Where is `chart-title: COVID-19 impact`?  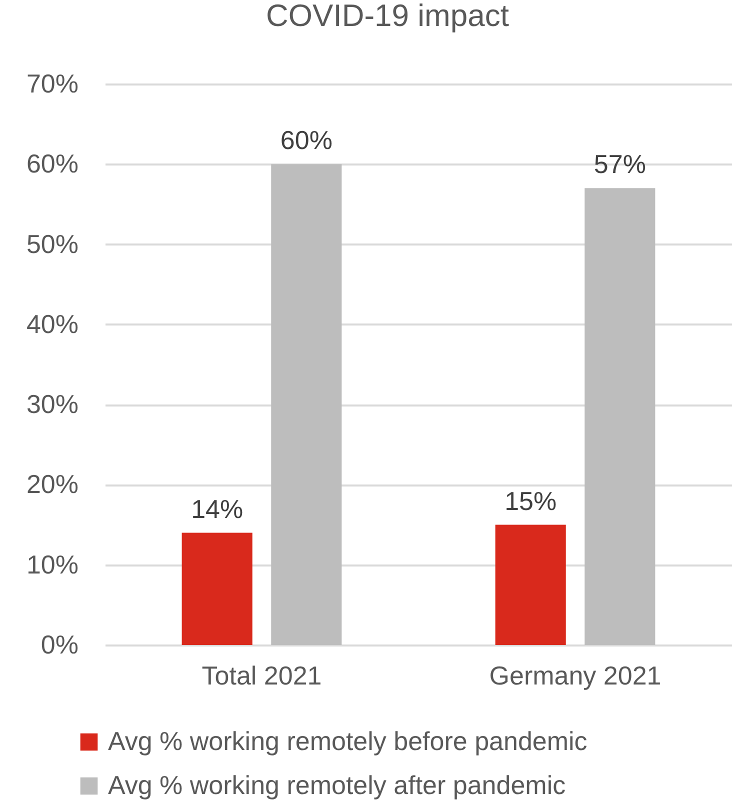
chart-title: COVID-19 impact is located at coordinates (388, 16).